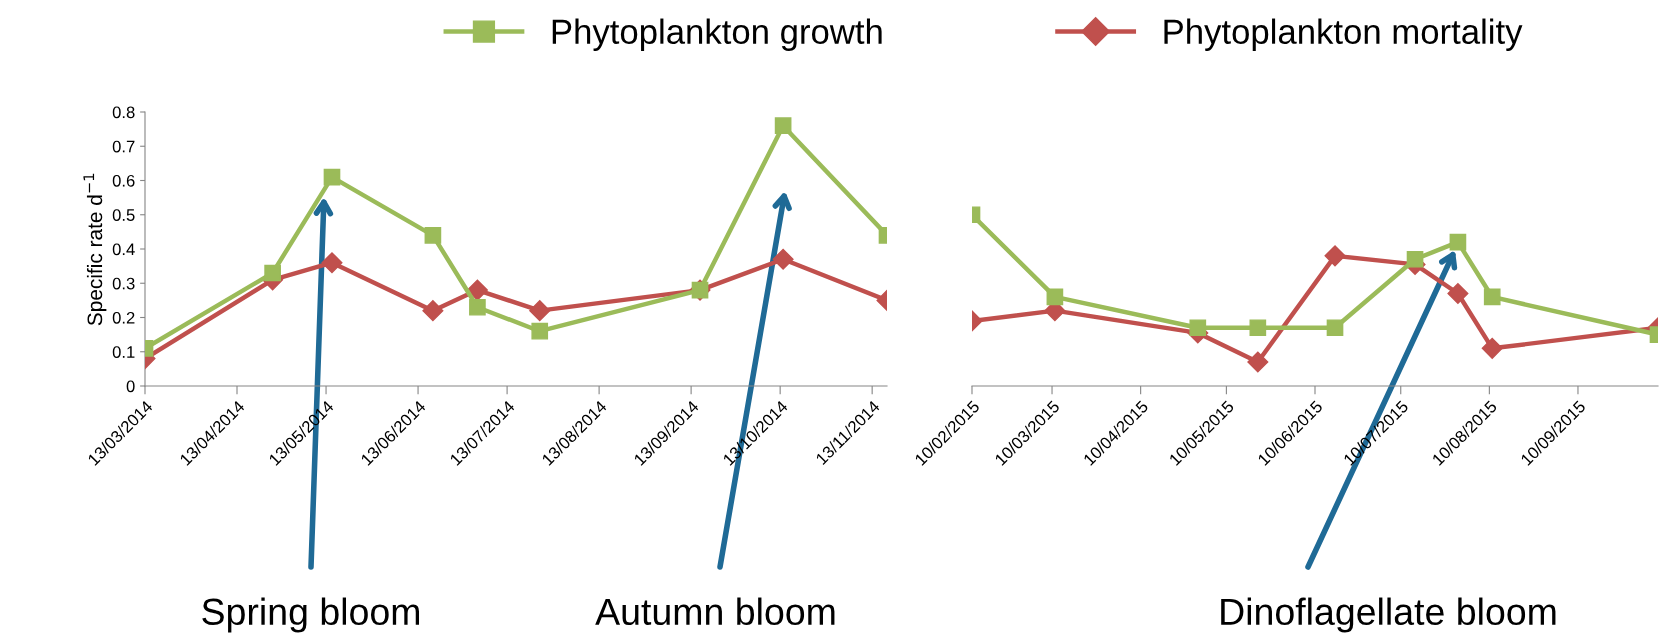 Image resolution: width=1668 pixels, height=636 pixels. What do you see at coordinates (311, 615) in the screenshot?
I see `text: Spring bloom` at bounding box center [311, 615].